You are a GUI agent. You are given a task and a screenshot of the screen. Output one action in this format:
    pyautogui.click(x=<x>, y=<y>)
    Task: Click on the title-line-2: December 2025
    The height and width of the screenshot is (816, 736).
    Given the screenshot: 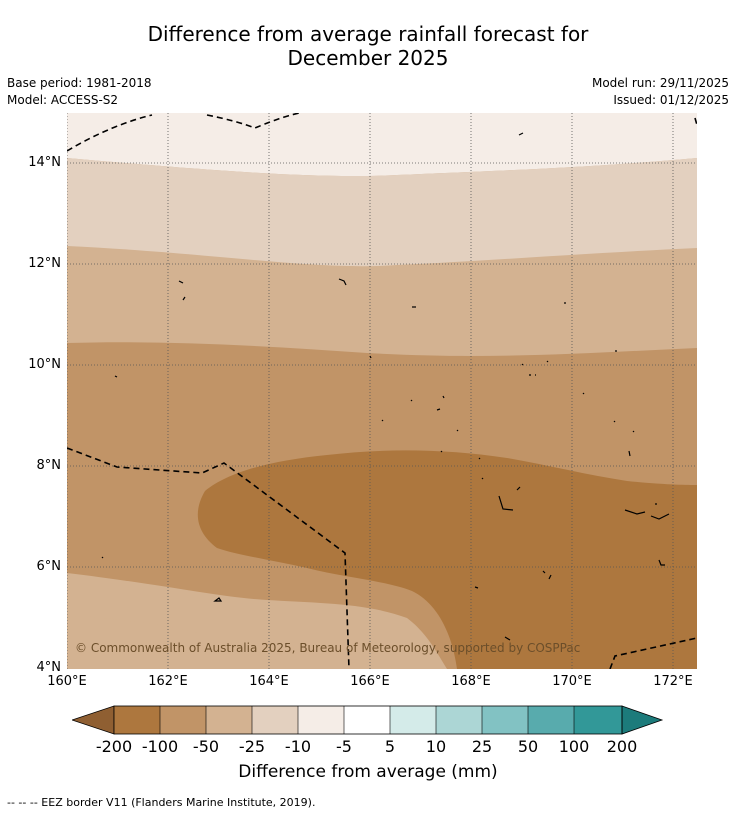 What is the action you would take?
    pyautogui.click(x=368, y=58)
    